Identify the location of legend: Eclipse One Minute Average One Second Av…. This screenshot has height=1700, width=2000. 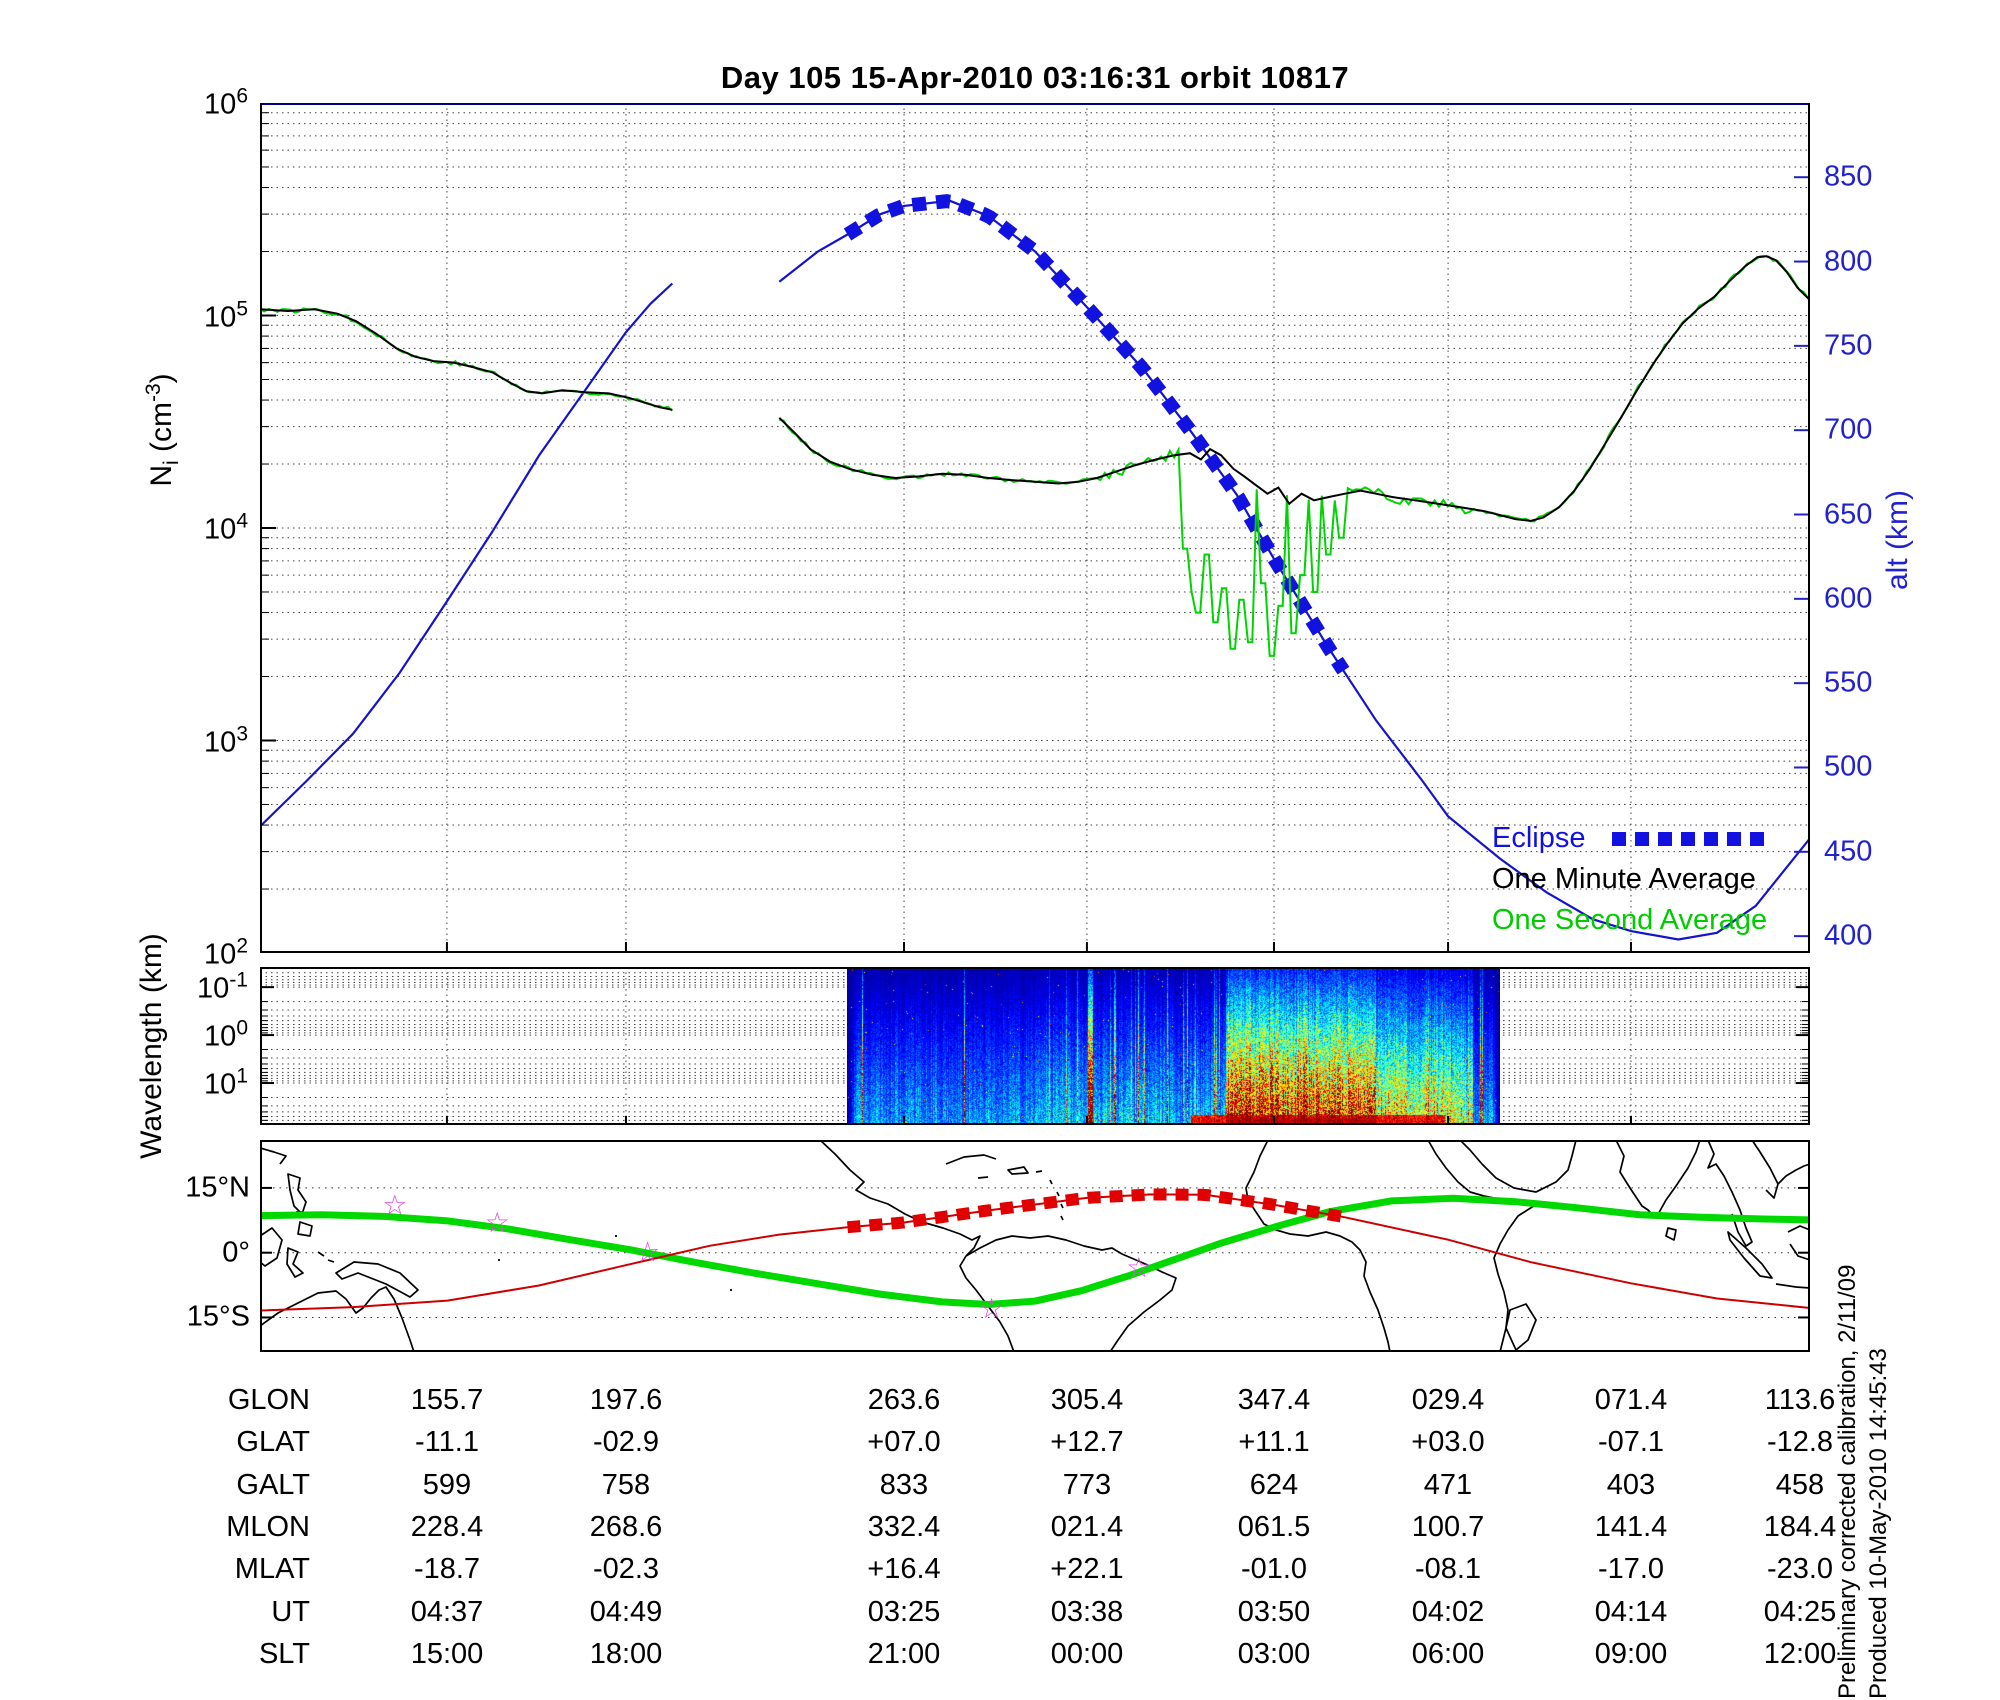
(1632, 879).